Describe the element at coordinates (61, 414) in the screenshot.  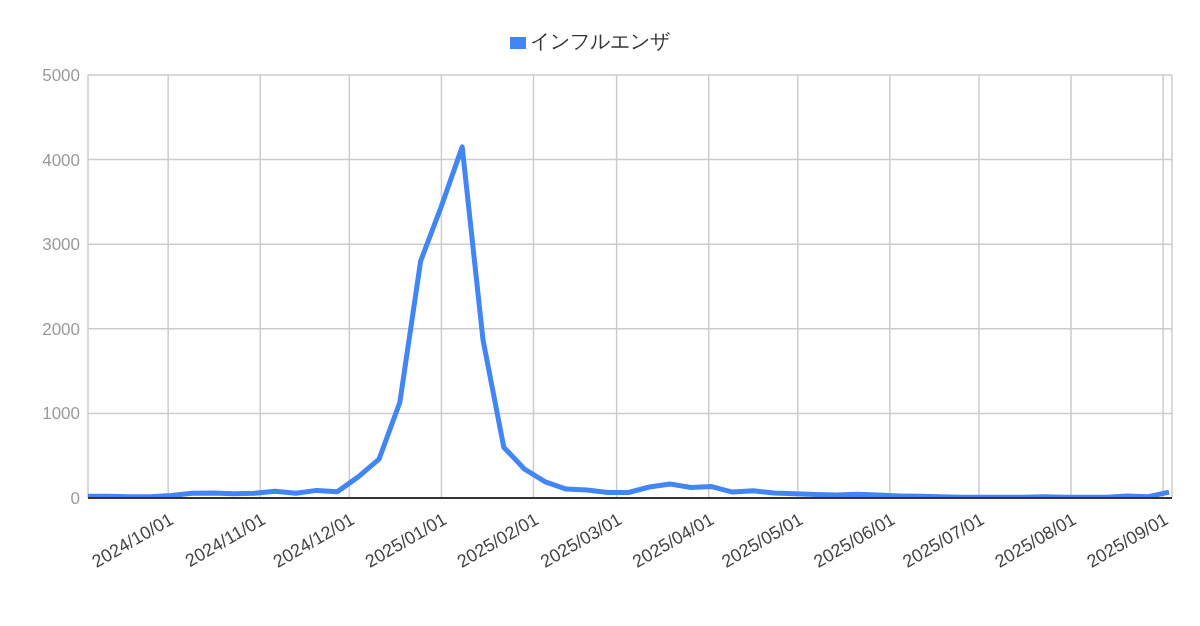
I see `y-tick-label: 1000` at that location.